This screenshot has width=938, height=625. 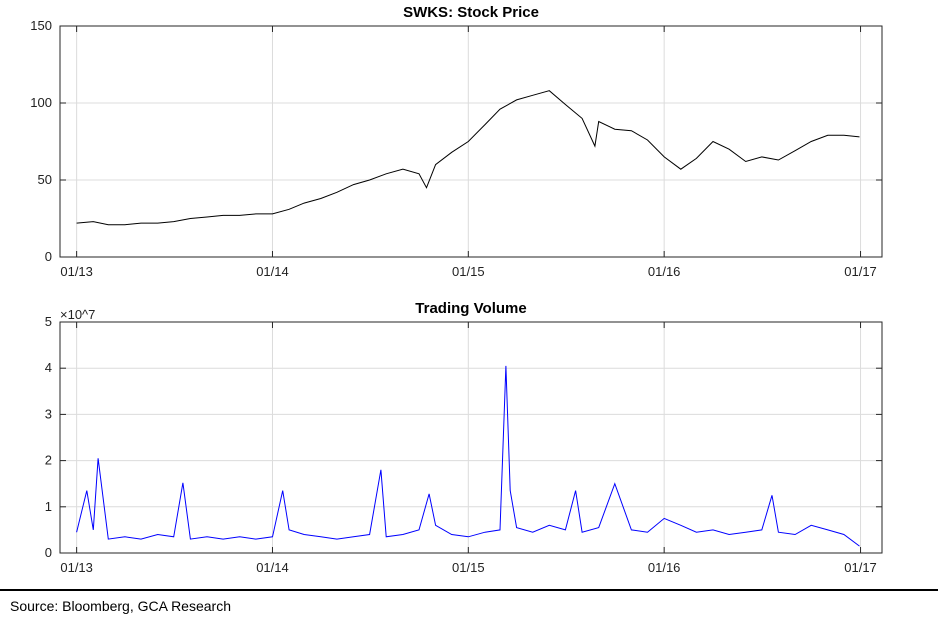 What do you see at coordinates (468, 271) in the screenshot?
I see `p1-xtick-label: 01/15` at bounding box center [468, 271].